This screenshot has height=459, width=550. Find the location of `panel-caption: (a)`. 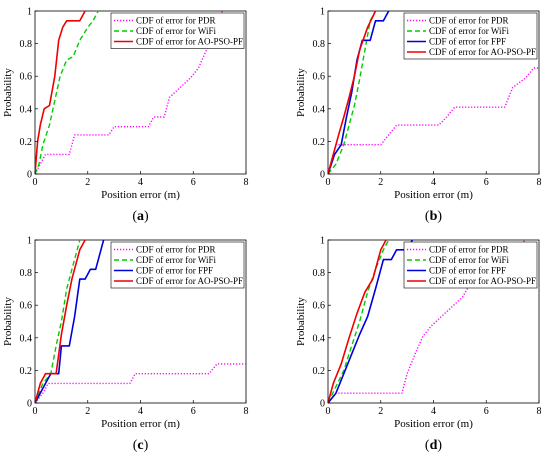

panel-caption: (a) is located at coordinates (140, 216).